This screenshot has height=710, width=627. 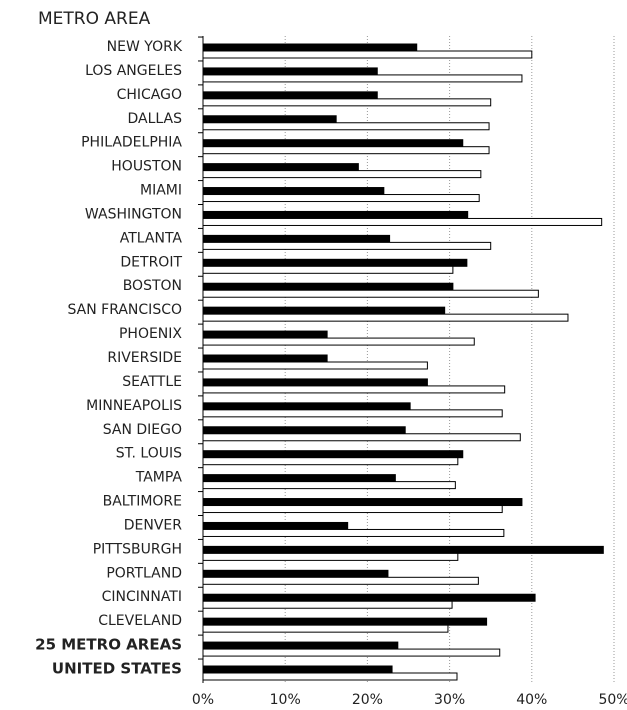 I want to click on y-tick-label: SAN DIEGO, so click(x=142, y=430).